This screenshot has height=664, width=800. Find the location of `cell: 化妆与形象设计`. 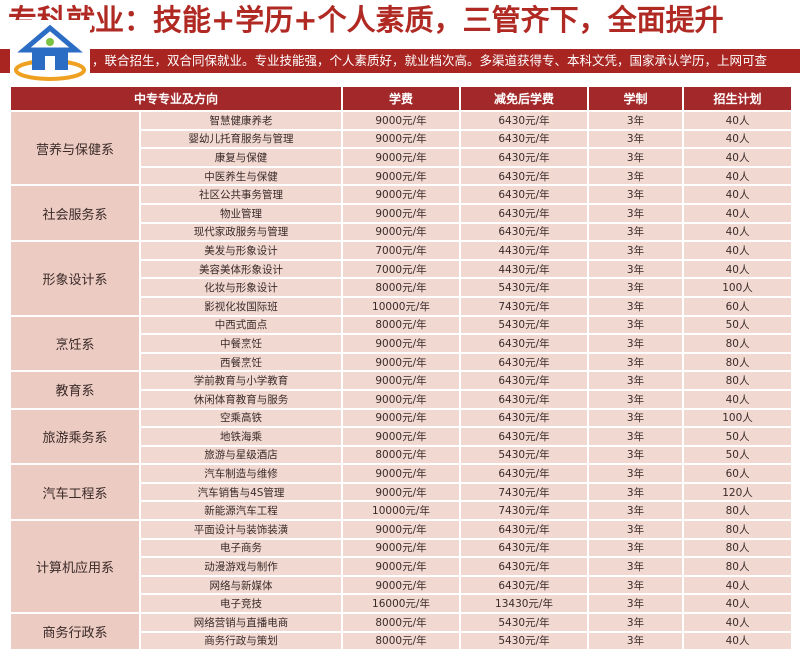

cell: 化妆与形象设计 is located at coordinates (241, 287).